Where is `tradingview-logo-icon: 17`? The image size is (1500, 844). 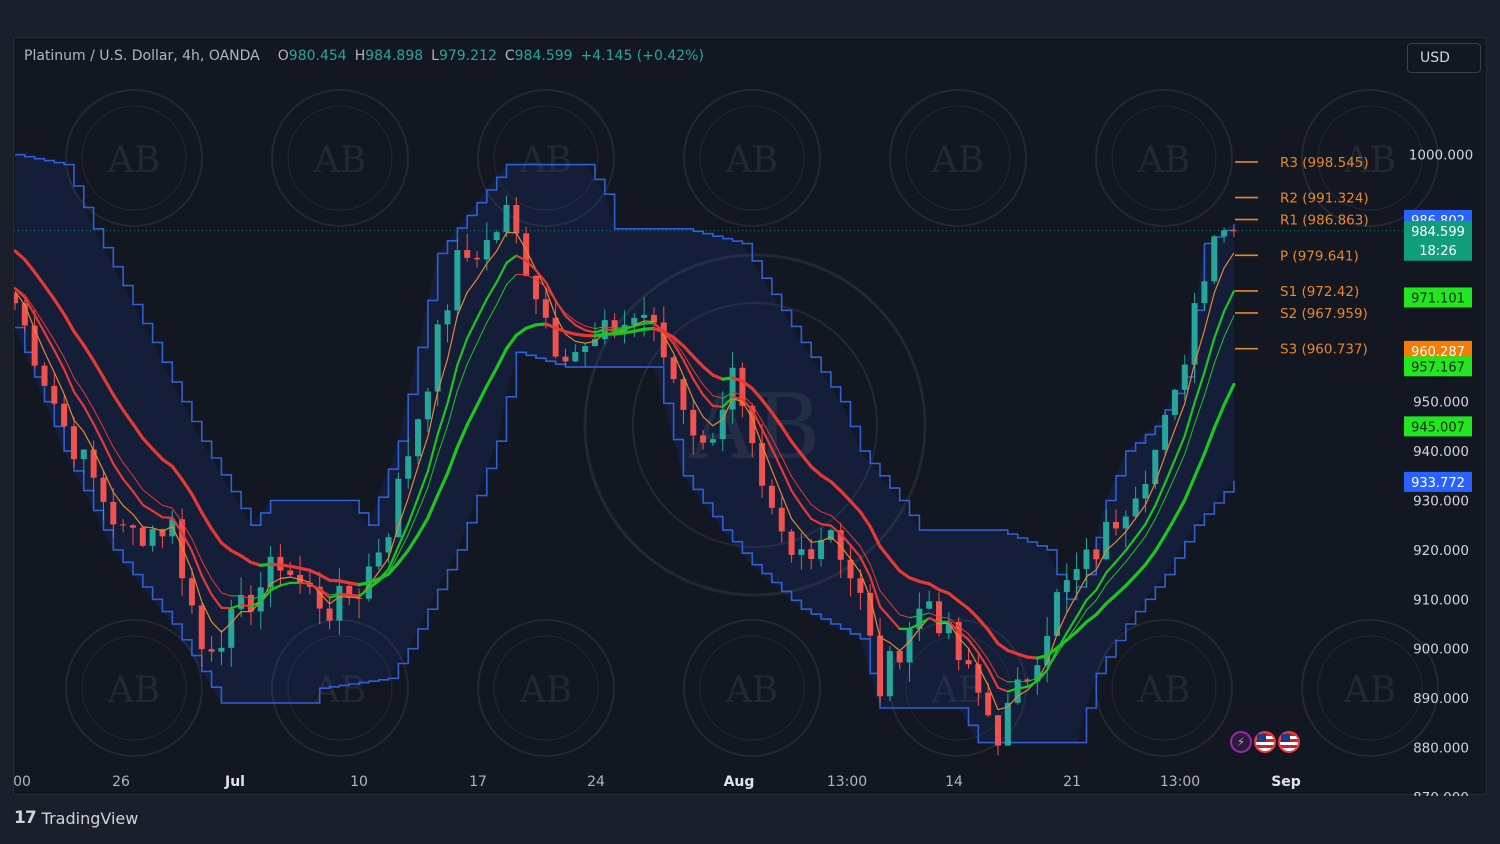
tradingview-logo-icon: 17 is located at coordinates (25, 818).